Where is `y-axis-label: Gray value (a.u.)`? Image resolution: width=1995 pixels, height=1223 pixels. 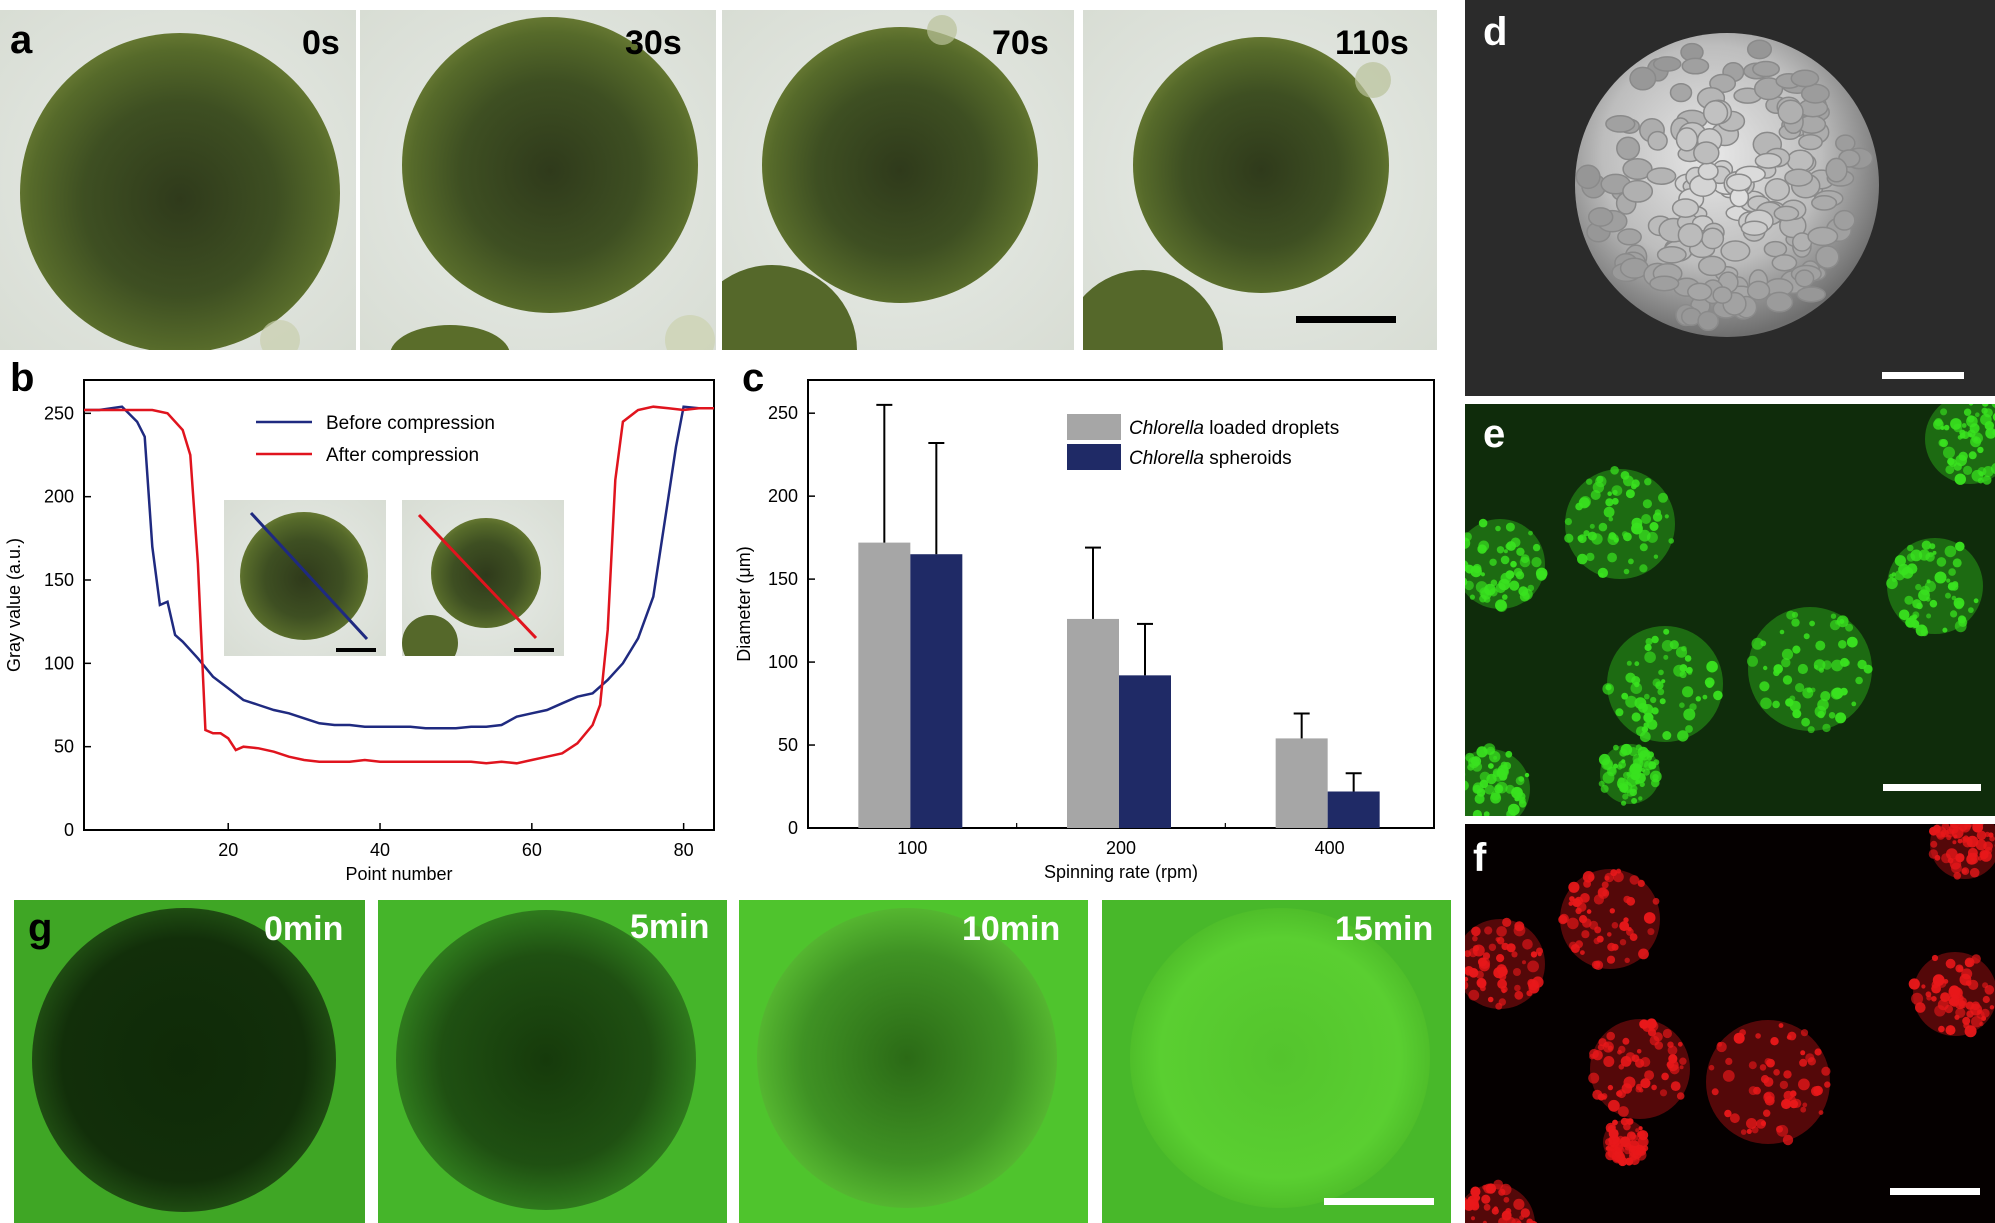 y-axis-label: Gray value (a.u.) is located at coordinates (14, 605).